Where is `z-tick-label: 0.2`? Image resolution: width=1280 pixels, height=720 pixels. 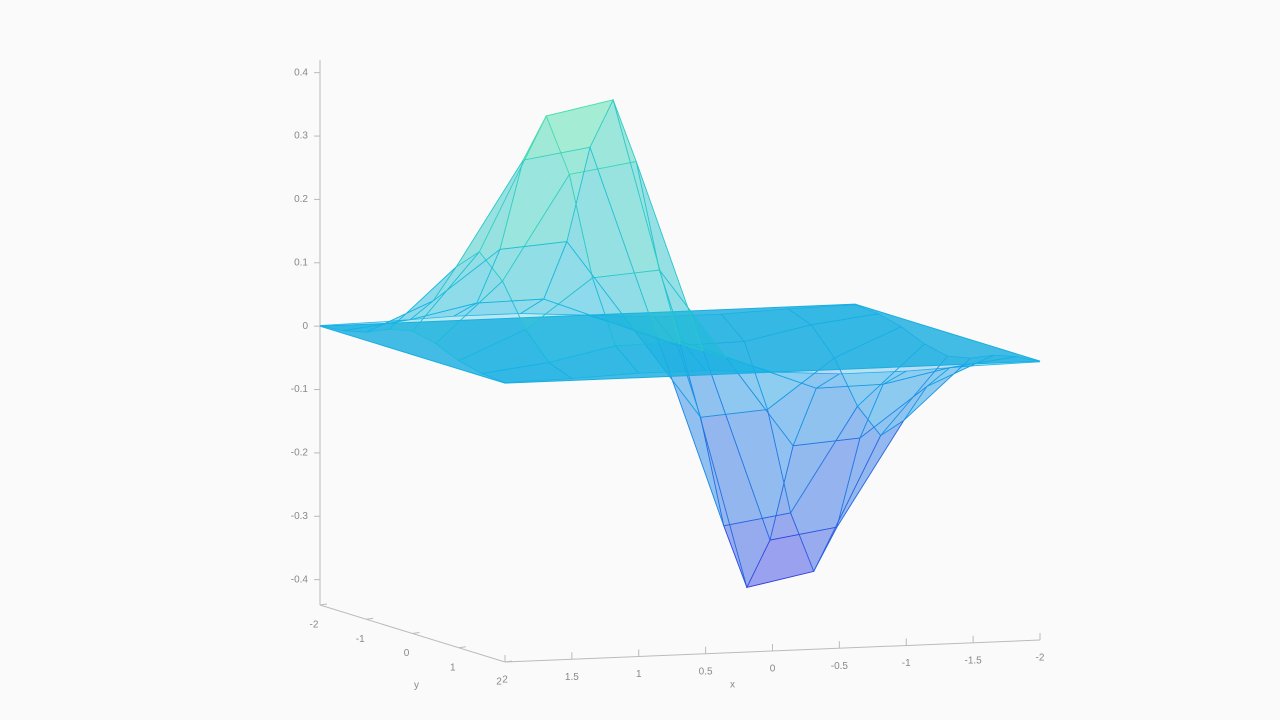 z-tick-label: 0.2 is located at coordinates (301, 199).